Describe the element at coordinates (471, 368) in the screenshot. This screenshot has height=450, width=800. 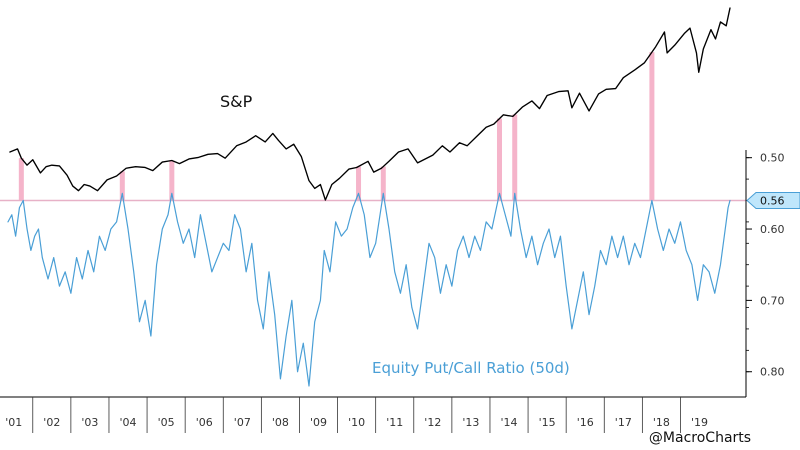
I see `put-call-series-label: Equity Put/Call Ratio (50d)` at that location.